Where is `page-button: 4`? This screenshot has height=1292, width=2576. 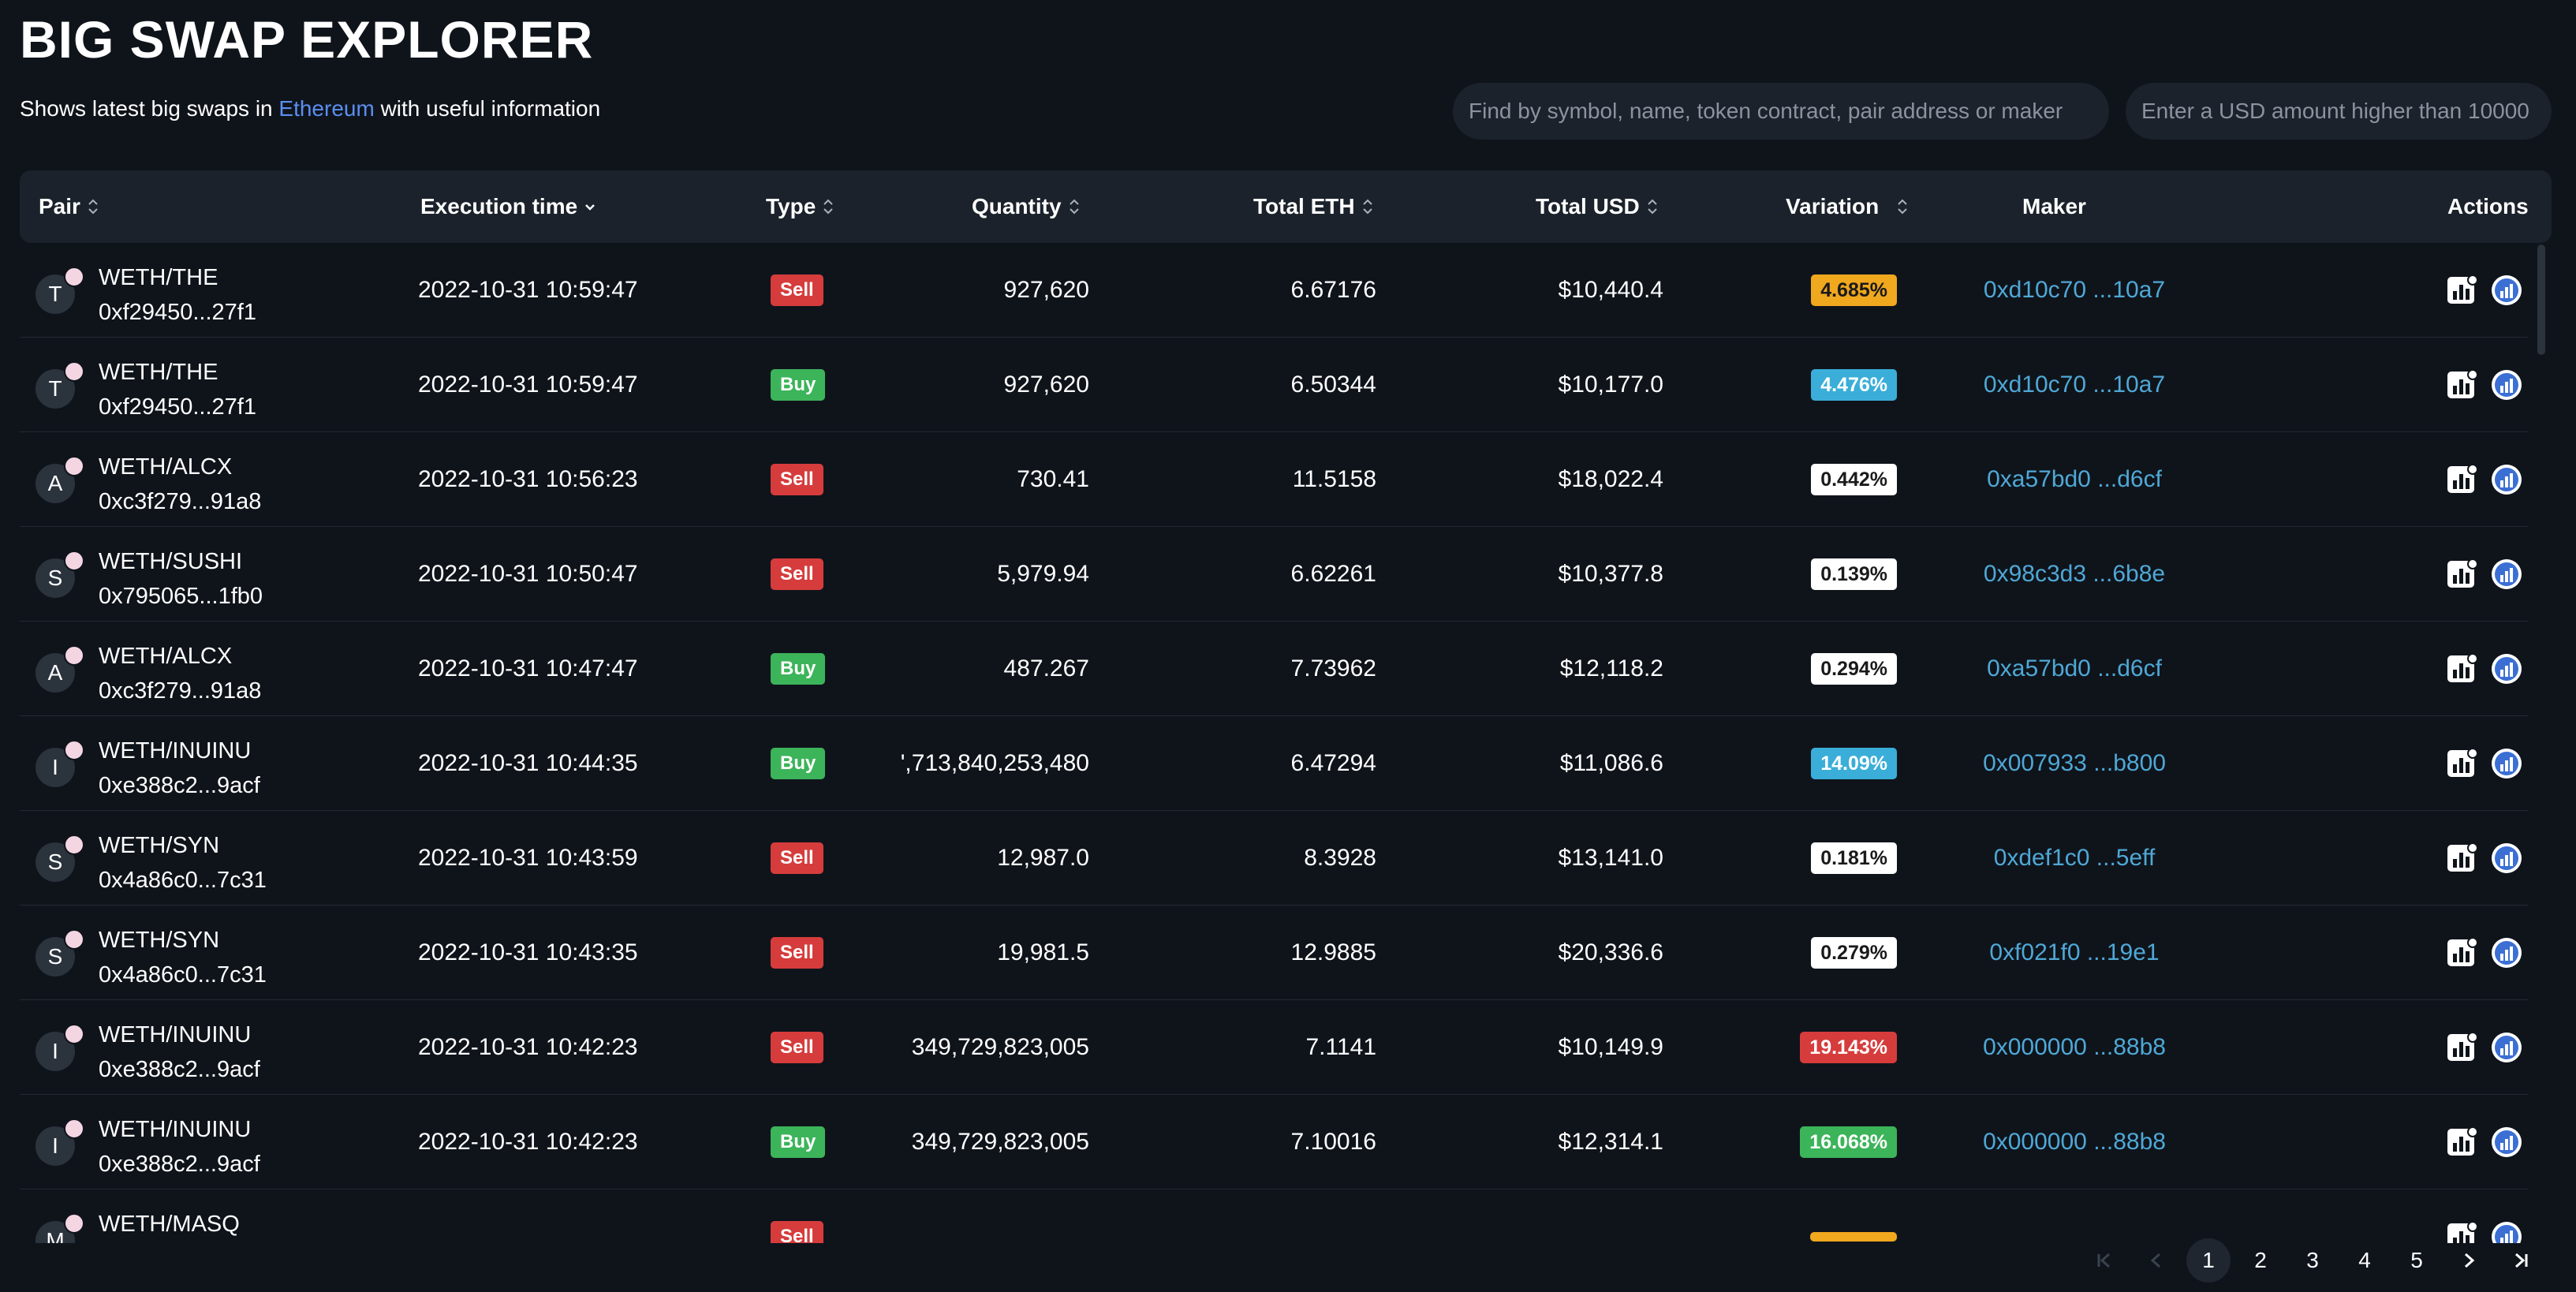
page-button: 4 is located at coordinates (2364, 1260).